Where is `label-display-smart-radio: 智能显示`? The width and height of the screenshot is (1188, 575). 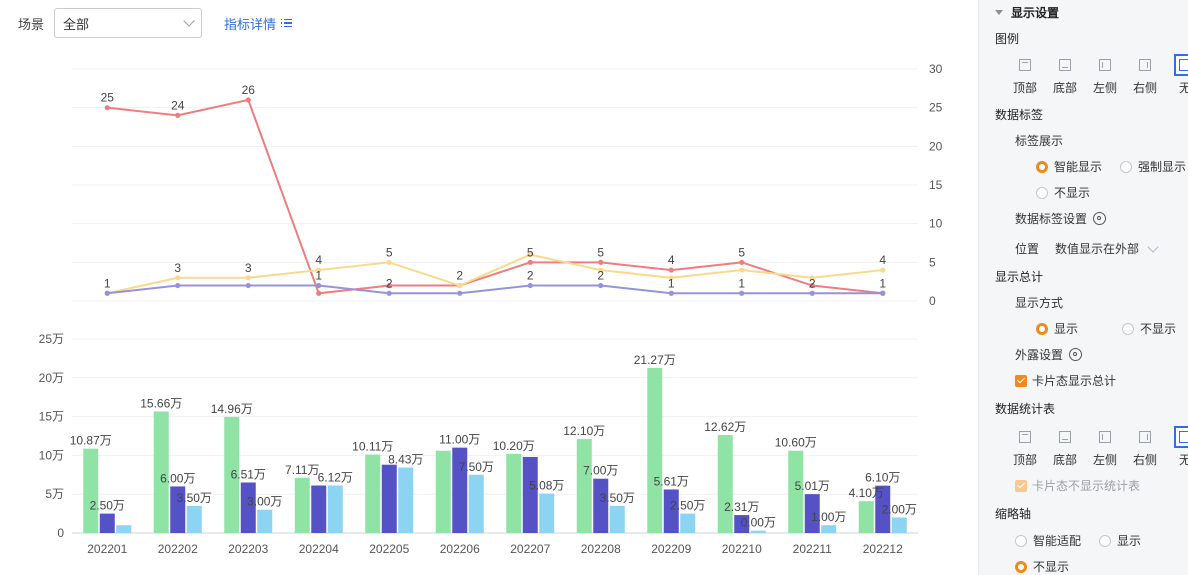
label-display-smart-radio: 智能显示 is located at coordinates (1069, 166).